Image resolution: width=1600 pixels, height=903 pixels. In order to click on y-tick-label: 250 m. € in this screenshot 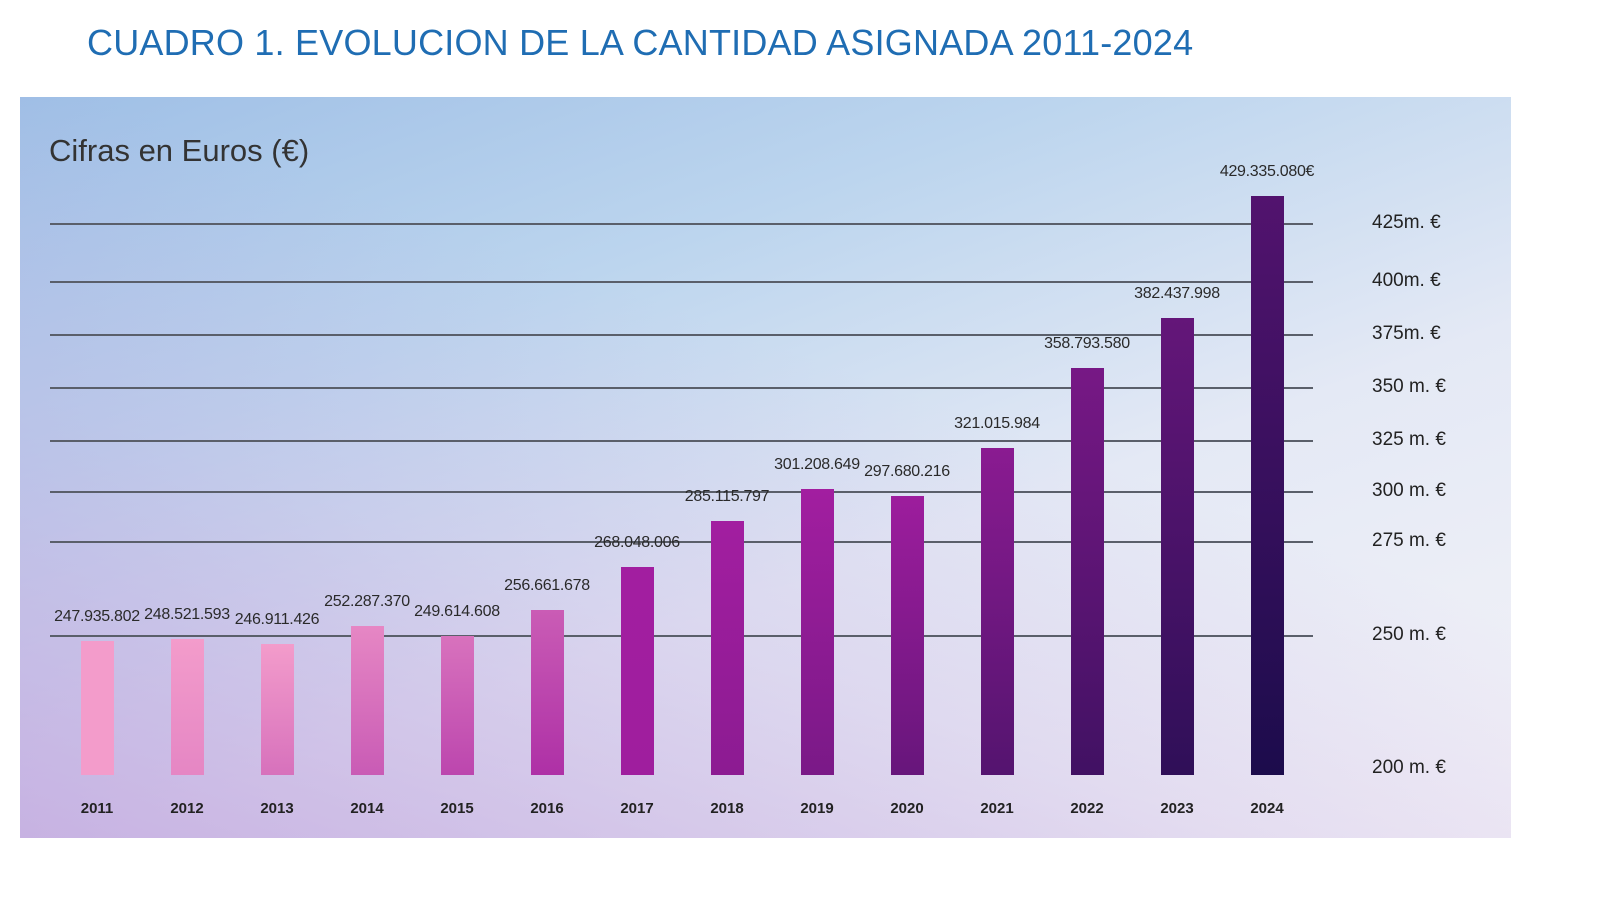, I will do `click(1409, 634)`.